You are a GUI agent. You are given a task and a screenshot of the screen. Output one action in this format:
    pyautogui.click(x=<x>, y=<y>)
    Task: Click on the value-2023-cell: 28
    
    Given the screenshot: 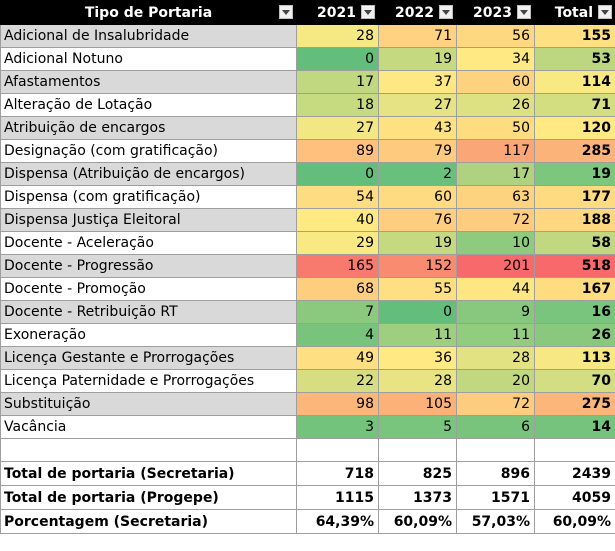 What is the action you would take?
    pyautogui.click(x=495, y=358)
    